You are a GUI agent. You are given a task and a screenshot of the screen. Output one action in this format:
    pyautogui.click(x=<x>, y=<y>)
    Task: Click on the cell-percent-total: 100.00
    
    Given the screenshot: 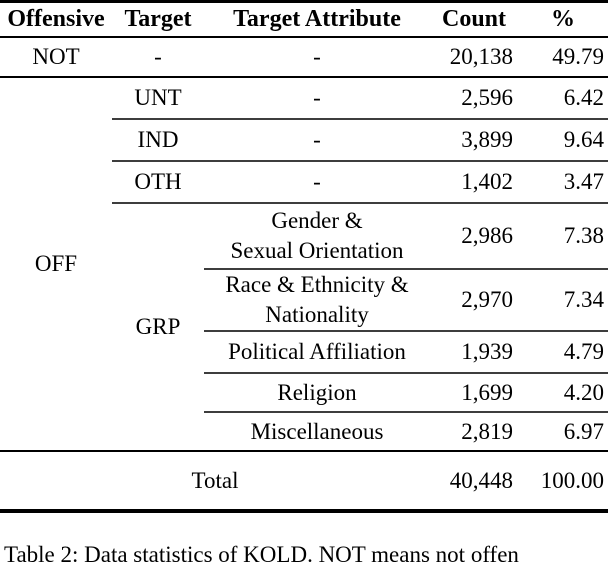 What is the action you would take?
    pyautogui.click(x=563, y=482)
    